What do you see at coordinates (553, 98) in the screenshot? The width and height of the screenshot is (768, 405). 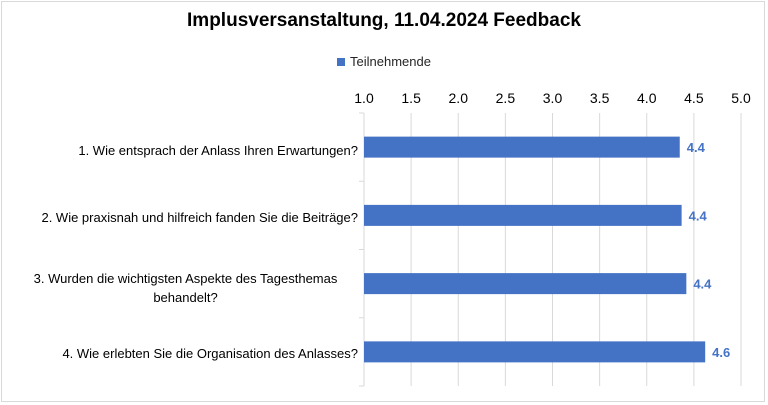 I see `tick-label: 3.0` at bounding box center [553, 98].